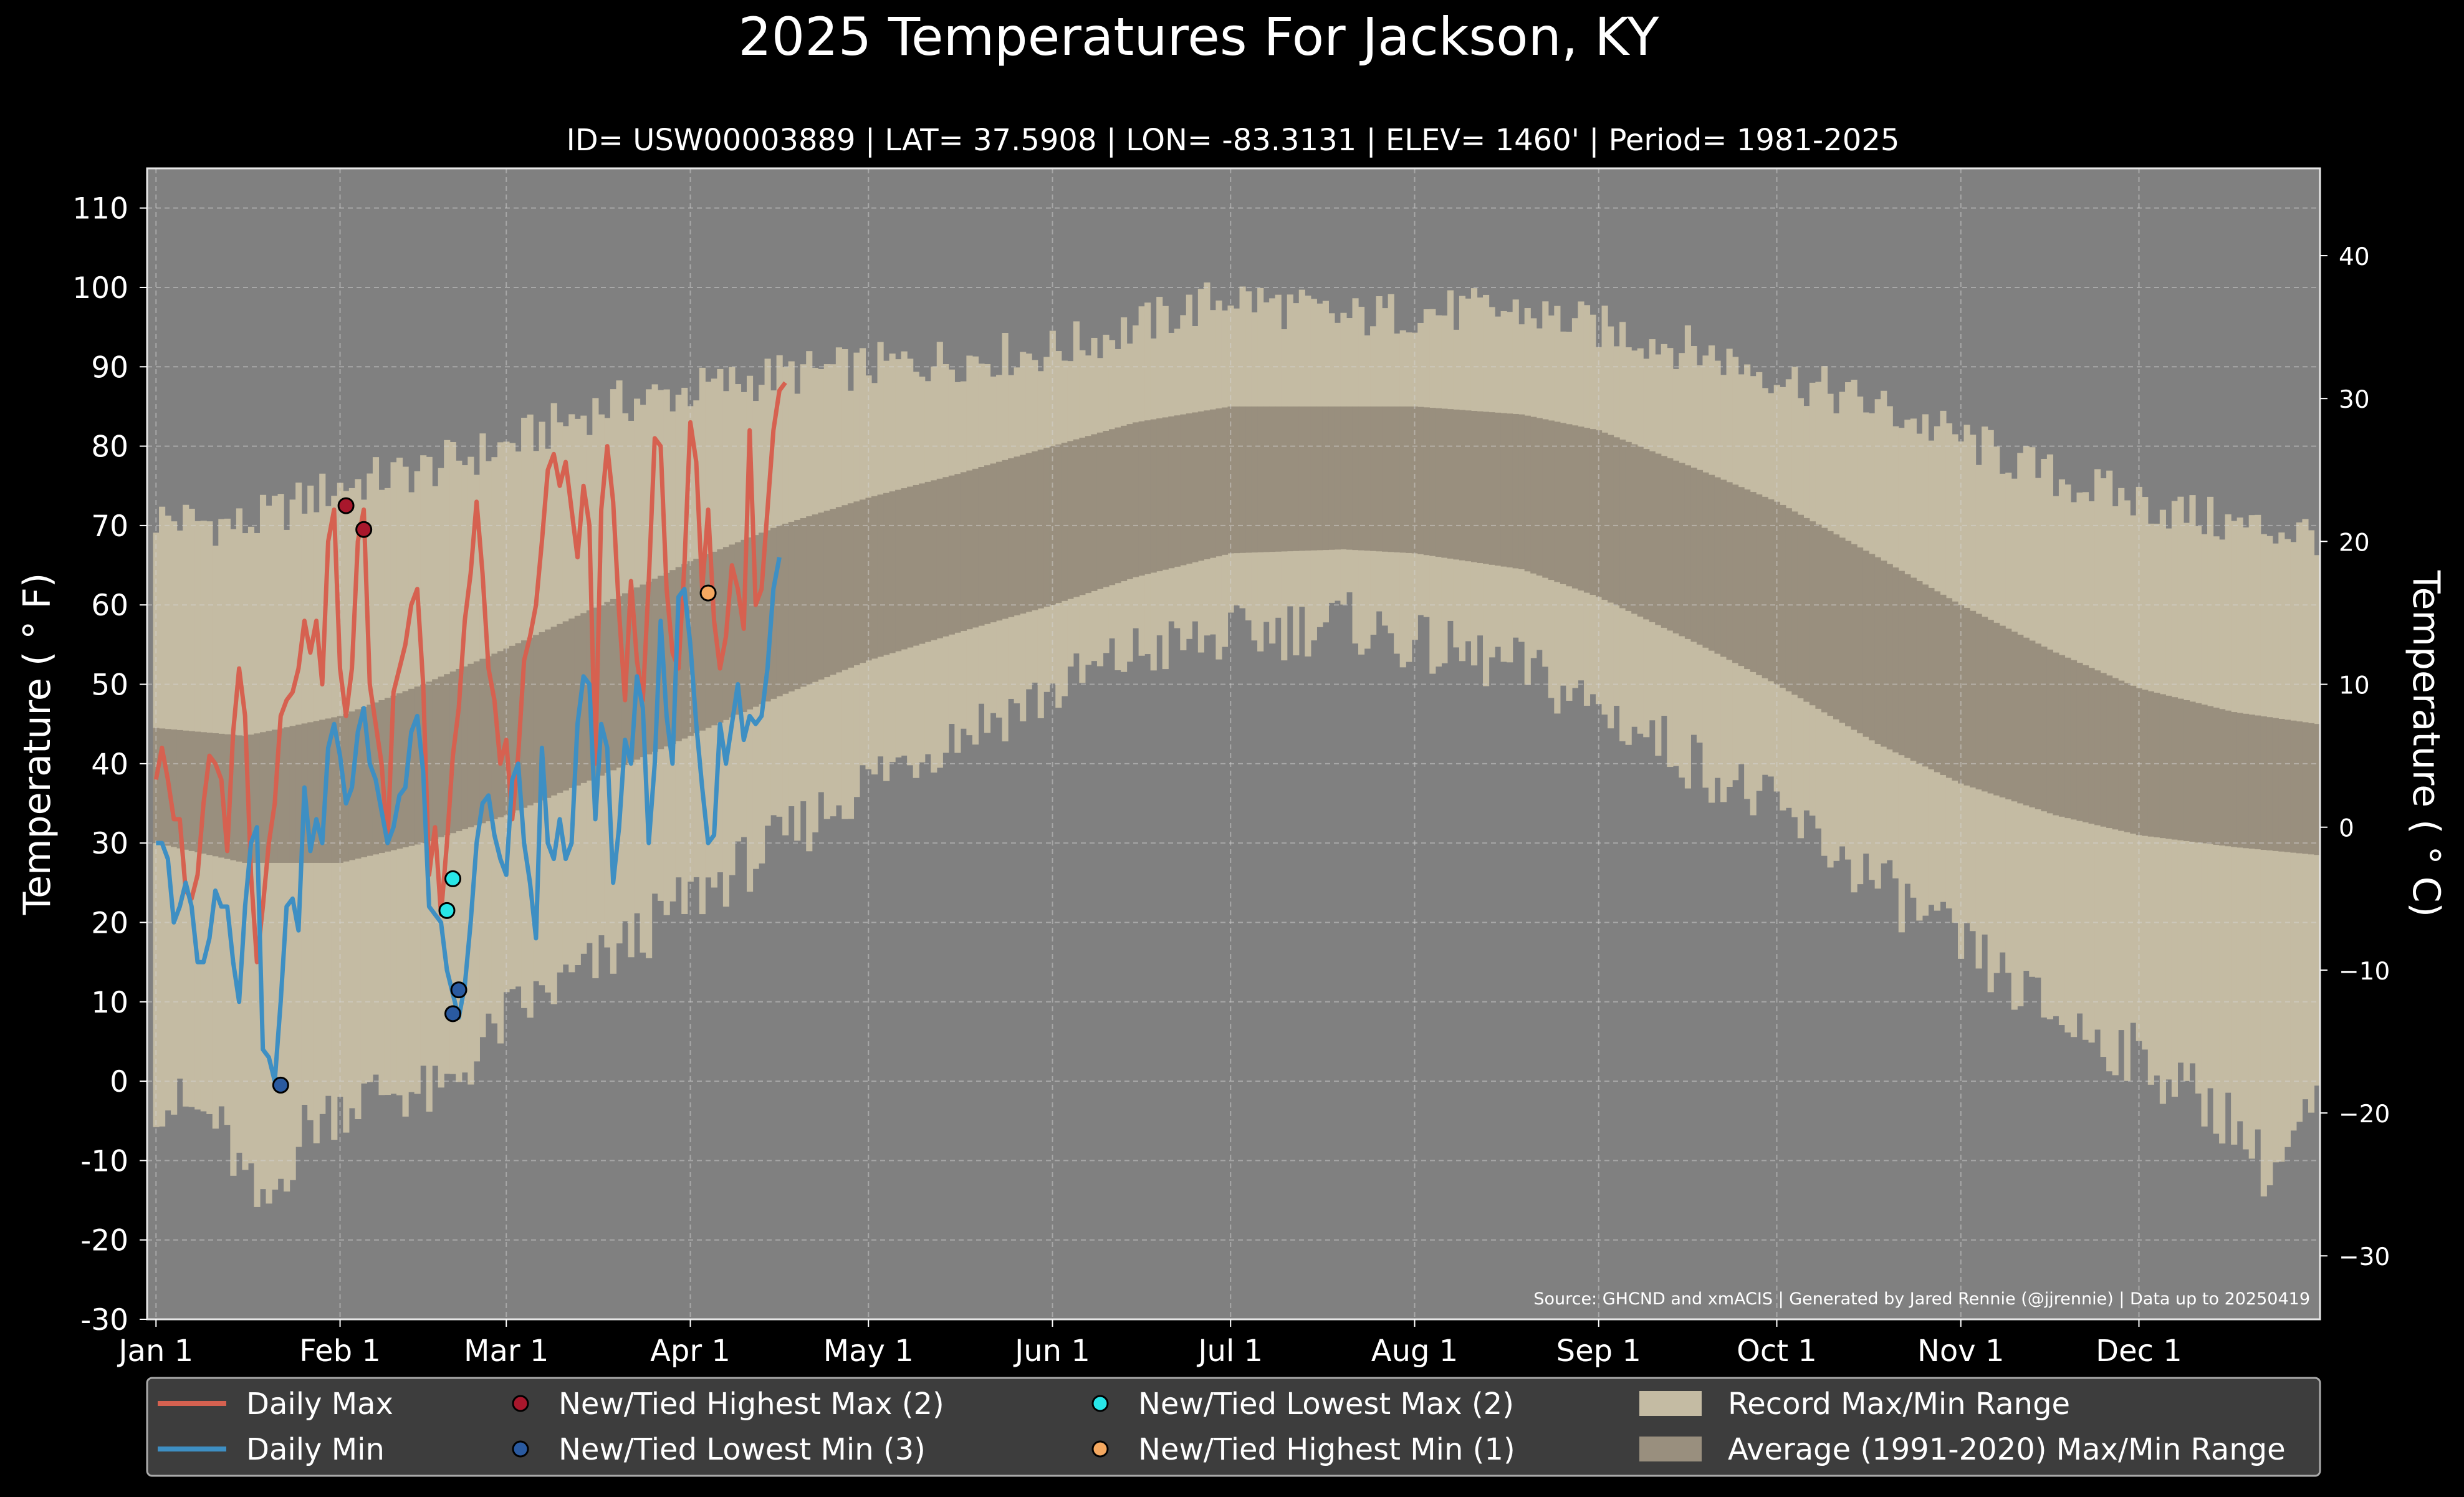  I want to click on legend-item: Average (1991-2020) Max/Min Range, so click(1962, 1449).